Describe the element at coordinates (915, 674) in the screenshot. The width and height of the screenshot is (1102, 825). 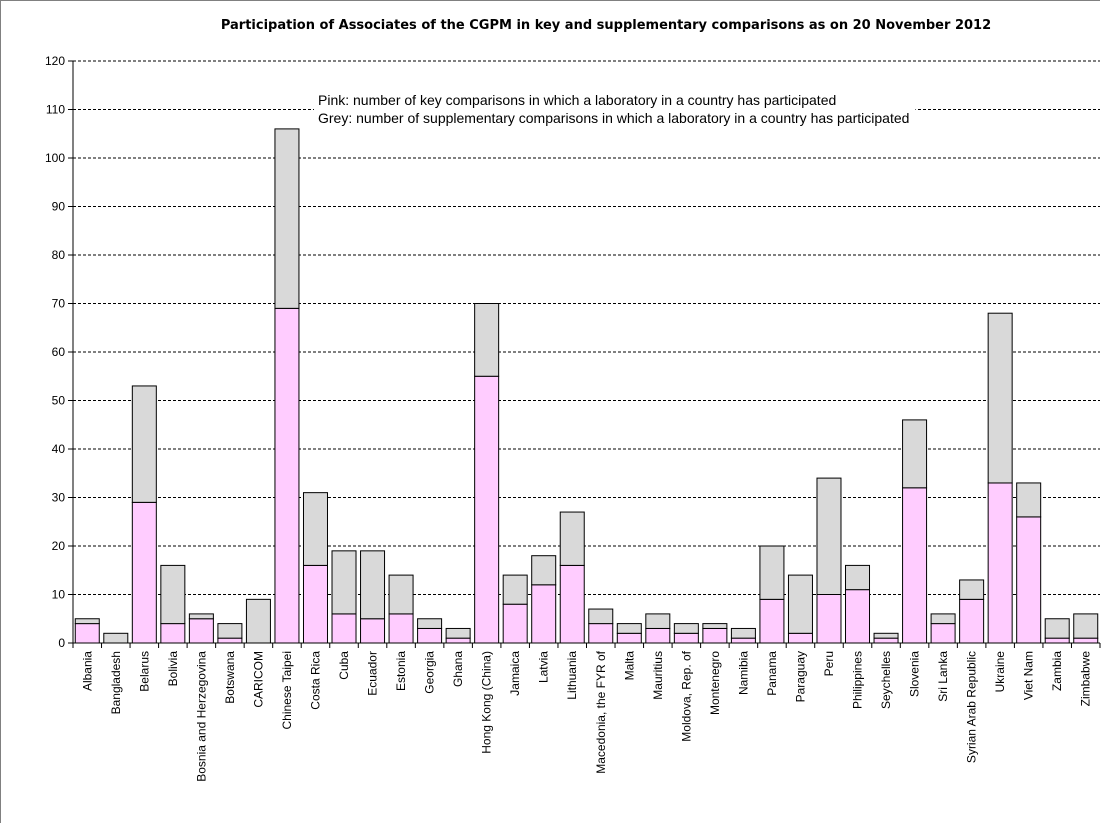
I see `category-label: Slovenia` at that location.